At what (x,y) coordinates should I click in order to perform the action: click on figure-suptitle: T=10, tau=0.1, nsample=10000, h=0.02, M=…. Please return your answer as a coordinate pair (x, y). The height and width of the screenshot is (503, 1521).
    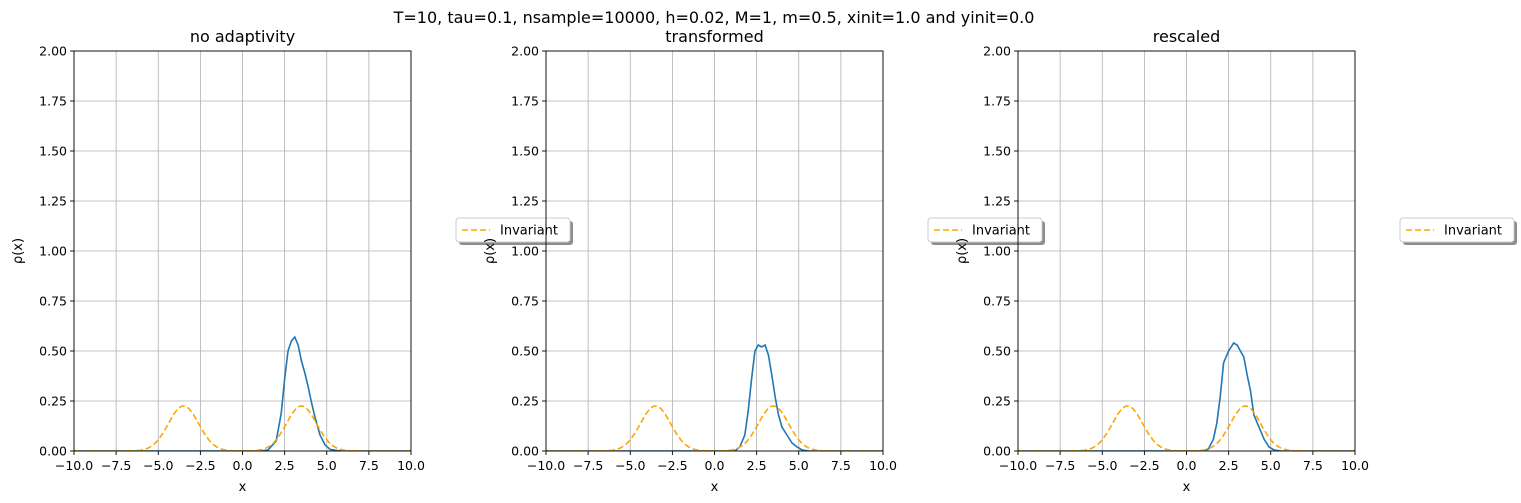
    Looking at the image, I should click on (714, 17).